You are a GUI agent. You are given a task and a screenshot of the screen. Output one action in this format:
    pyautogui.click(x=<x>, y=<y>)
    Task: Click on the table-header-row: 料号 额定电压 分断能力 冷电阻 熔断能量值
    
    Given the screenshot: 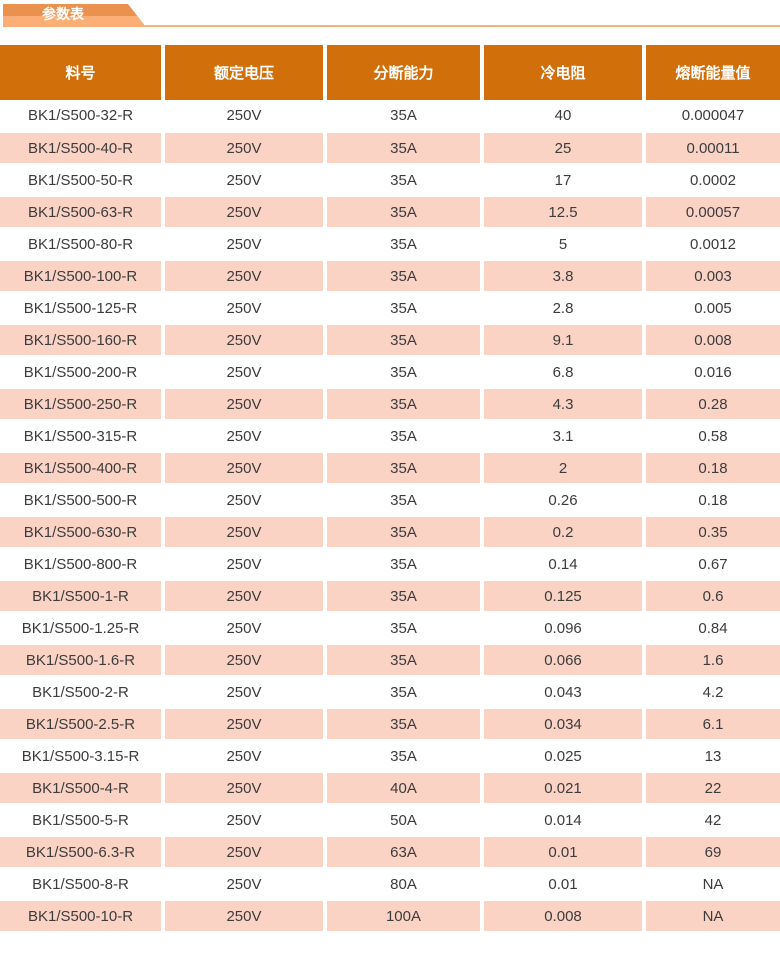 What is the action you would take?
    pyautogui.click(x=390, y=72)
    